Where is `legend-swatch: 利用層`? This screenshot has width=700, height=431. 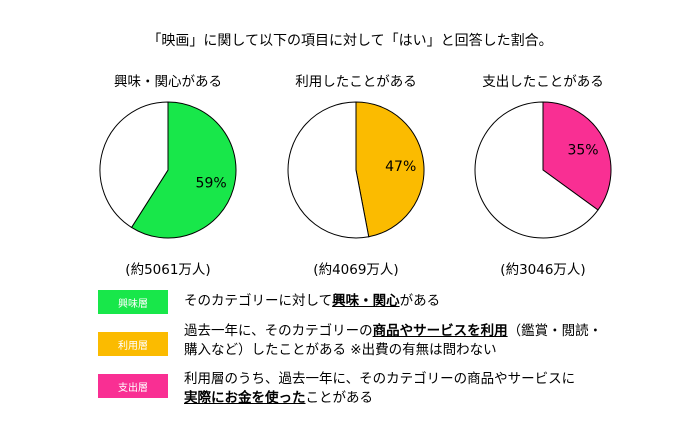 legend-swatch: 利用層 is located at coordinates (133, 344).